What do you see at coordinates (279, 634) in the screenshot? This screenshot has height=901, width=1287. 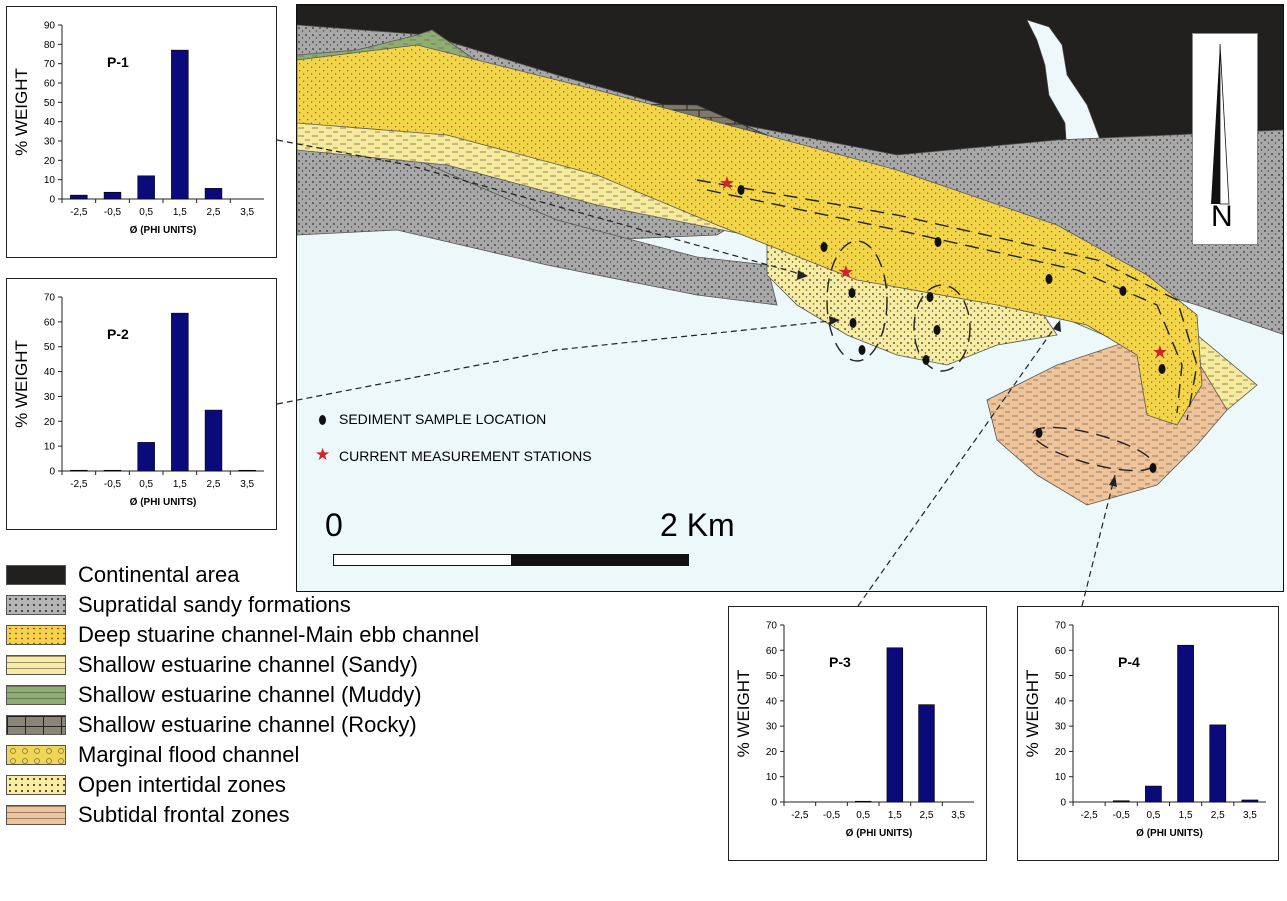 I see `legend-label: Deep stuarine channel-Main ebb channel` at bounding box center [279, 634].